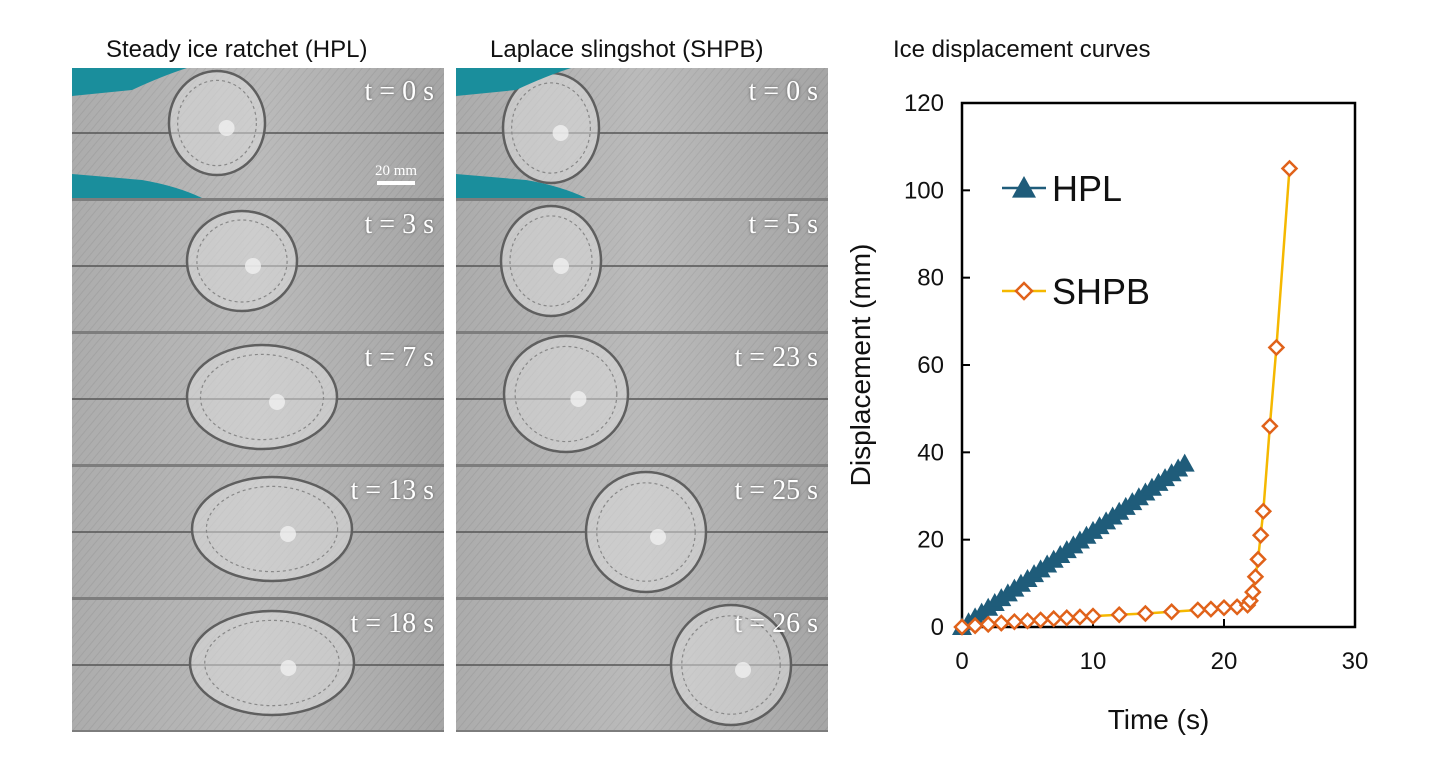 The height and width of the screenshot is (774, 1440). What do you see at coordinates (1087, 188) in the screenshot?
I see `legend-label-hpl: HPL` at bounding box center [1087, 188].